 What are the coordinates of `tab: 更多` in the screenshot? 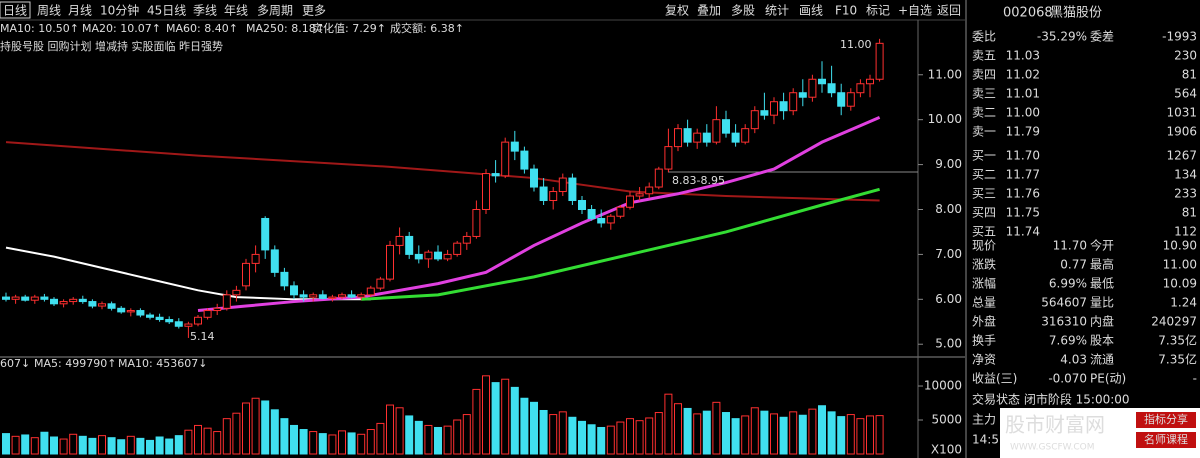 It's located at (314, 11).